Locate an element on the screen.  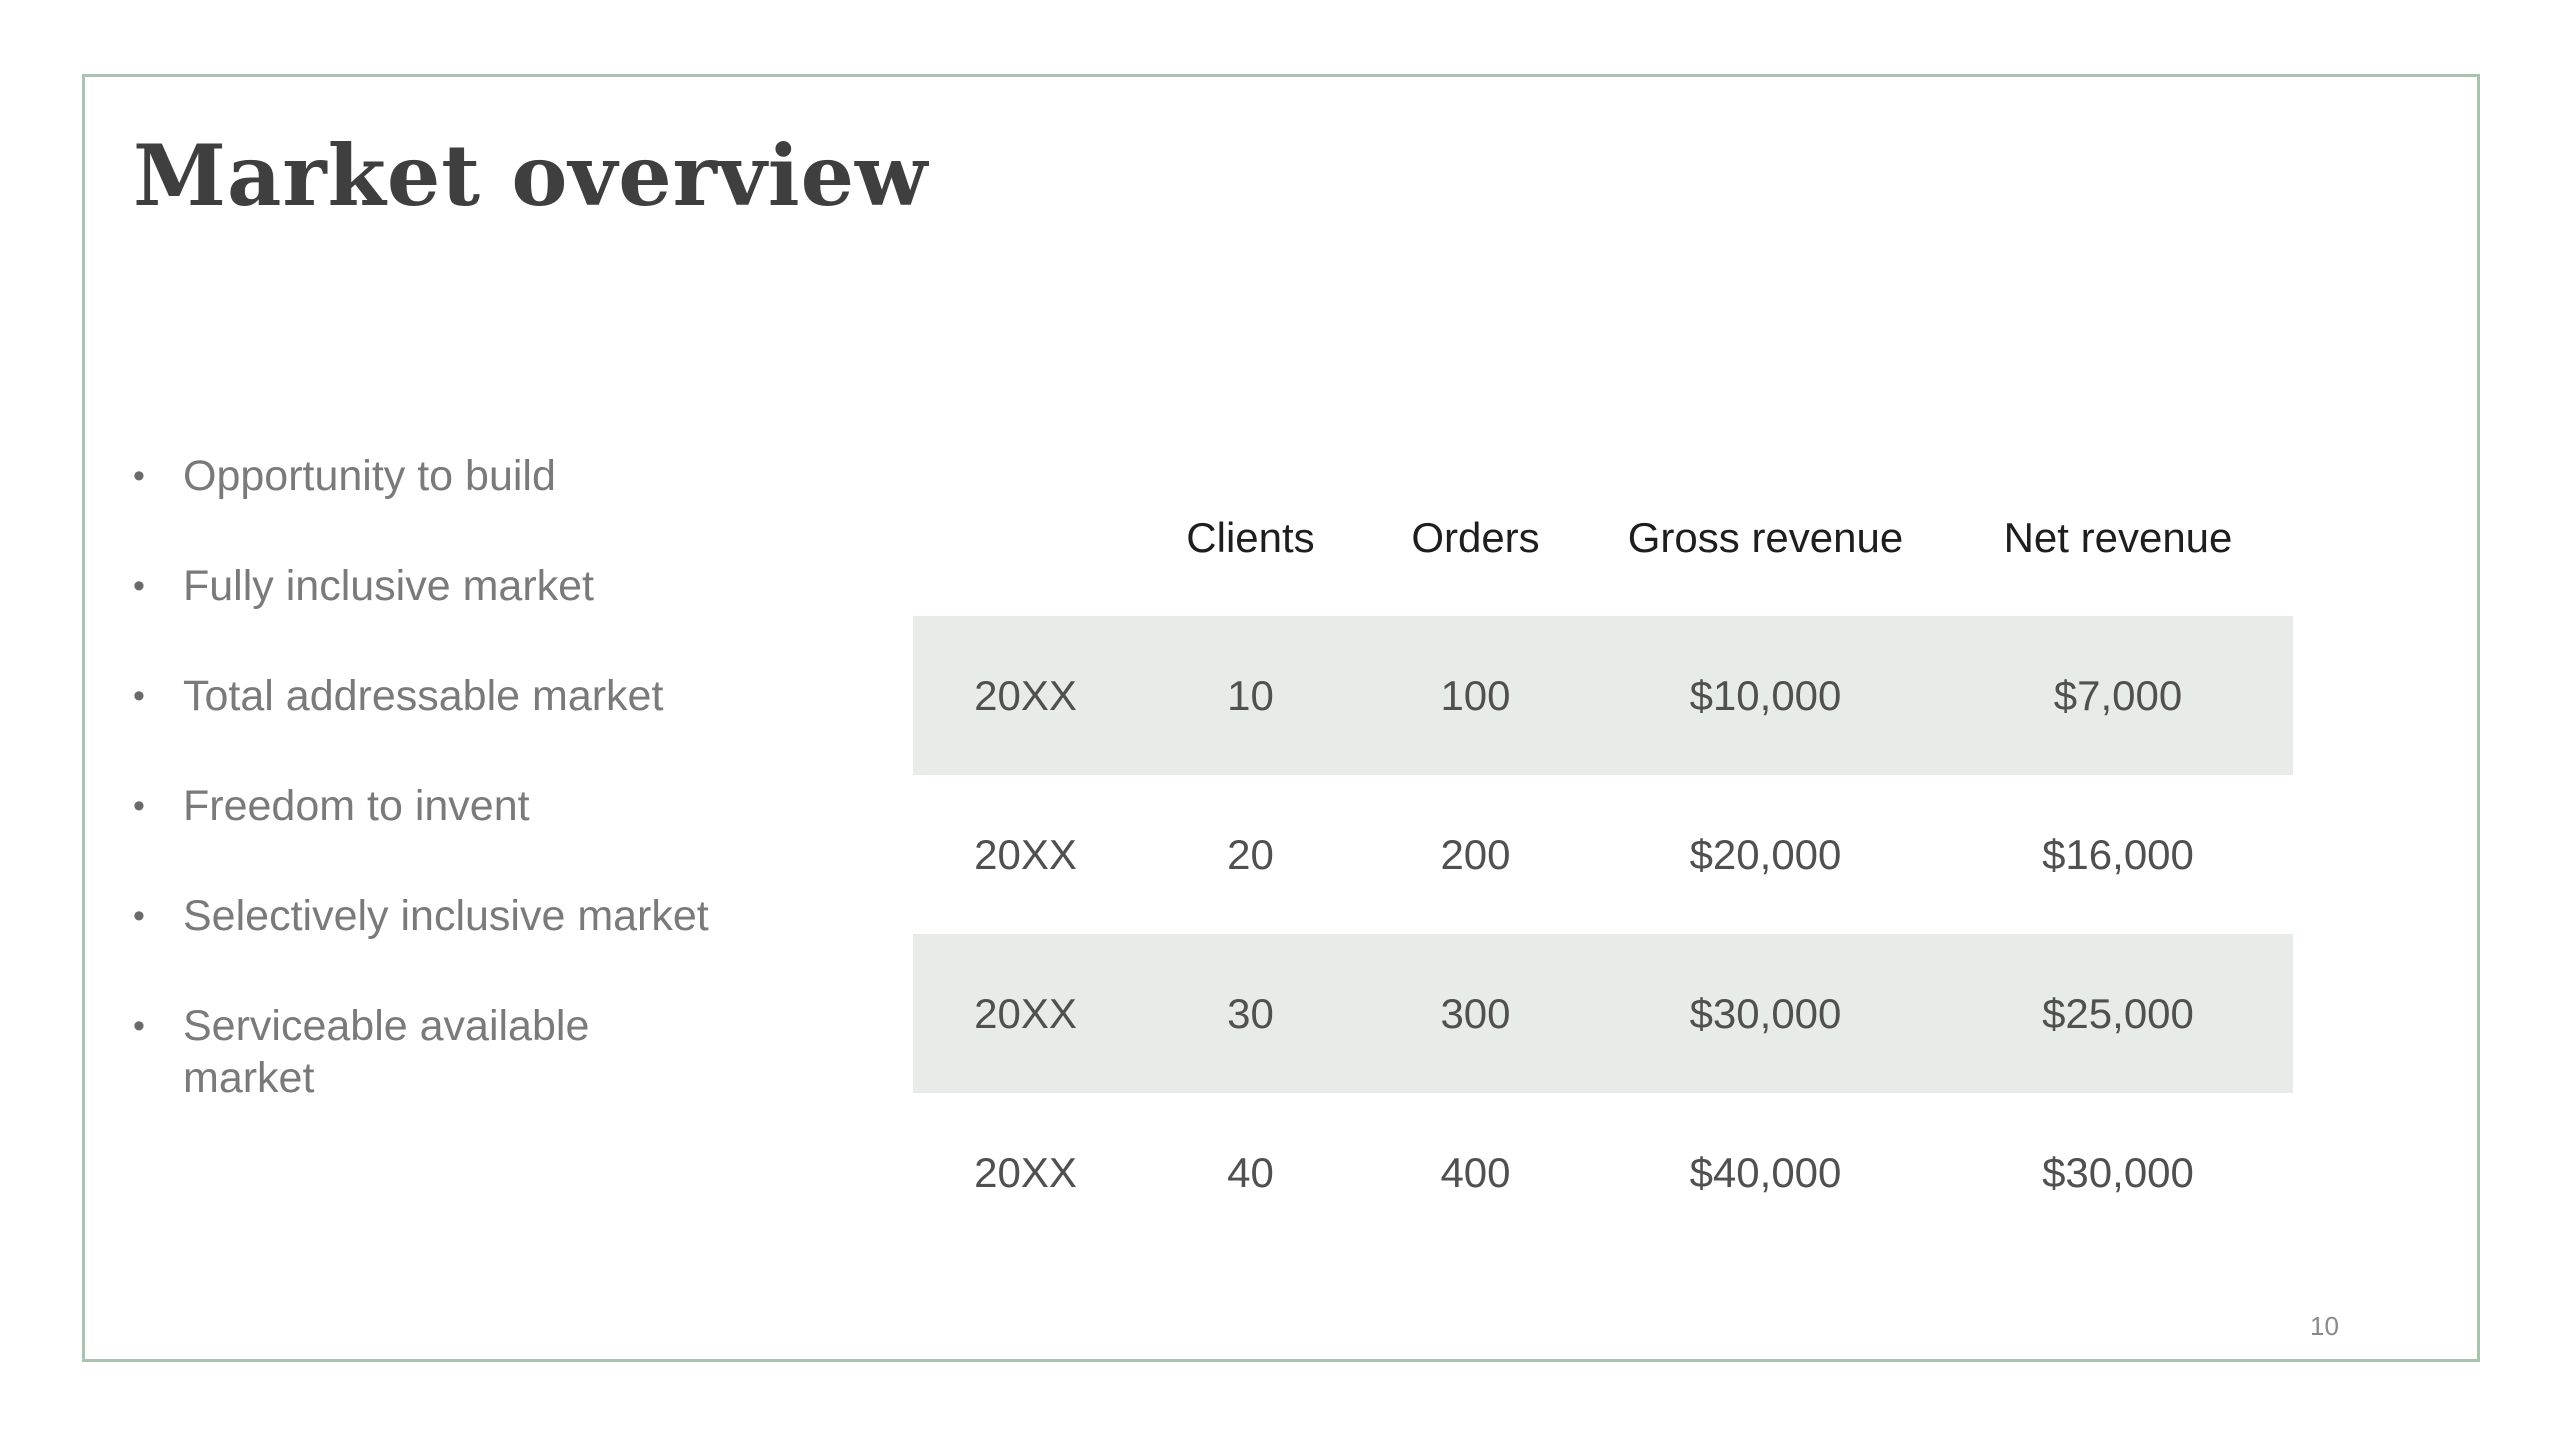
header-year is located at coordinates (1025, 538).